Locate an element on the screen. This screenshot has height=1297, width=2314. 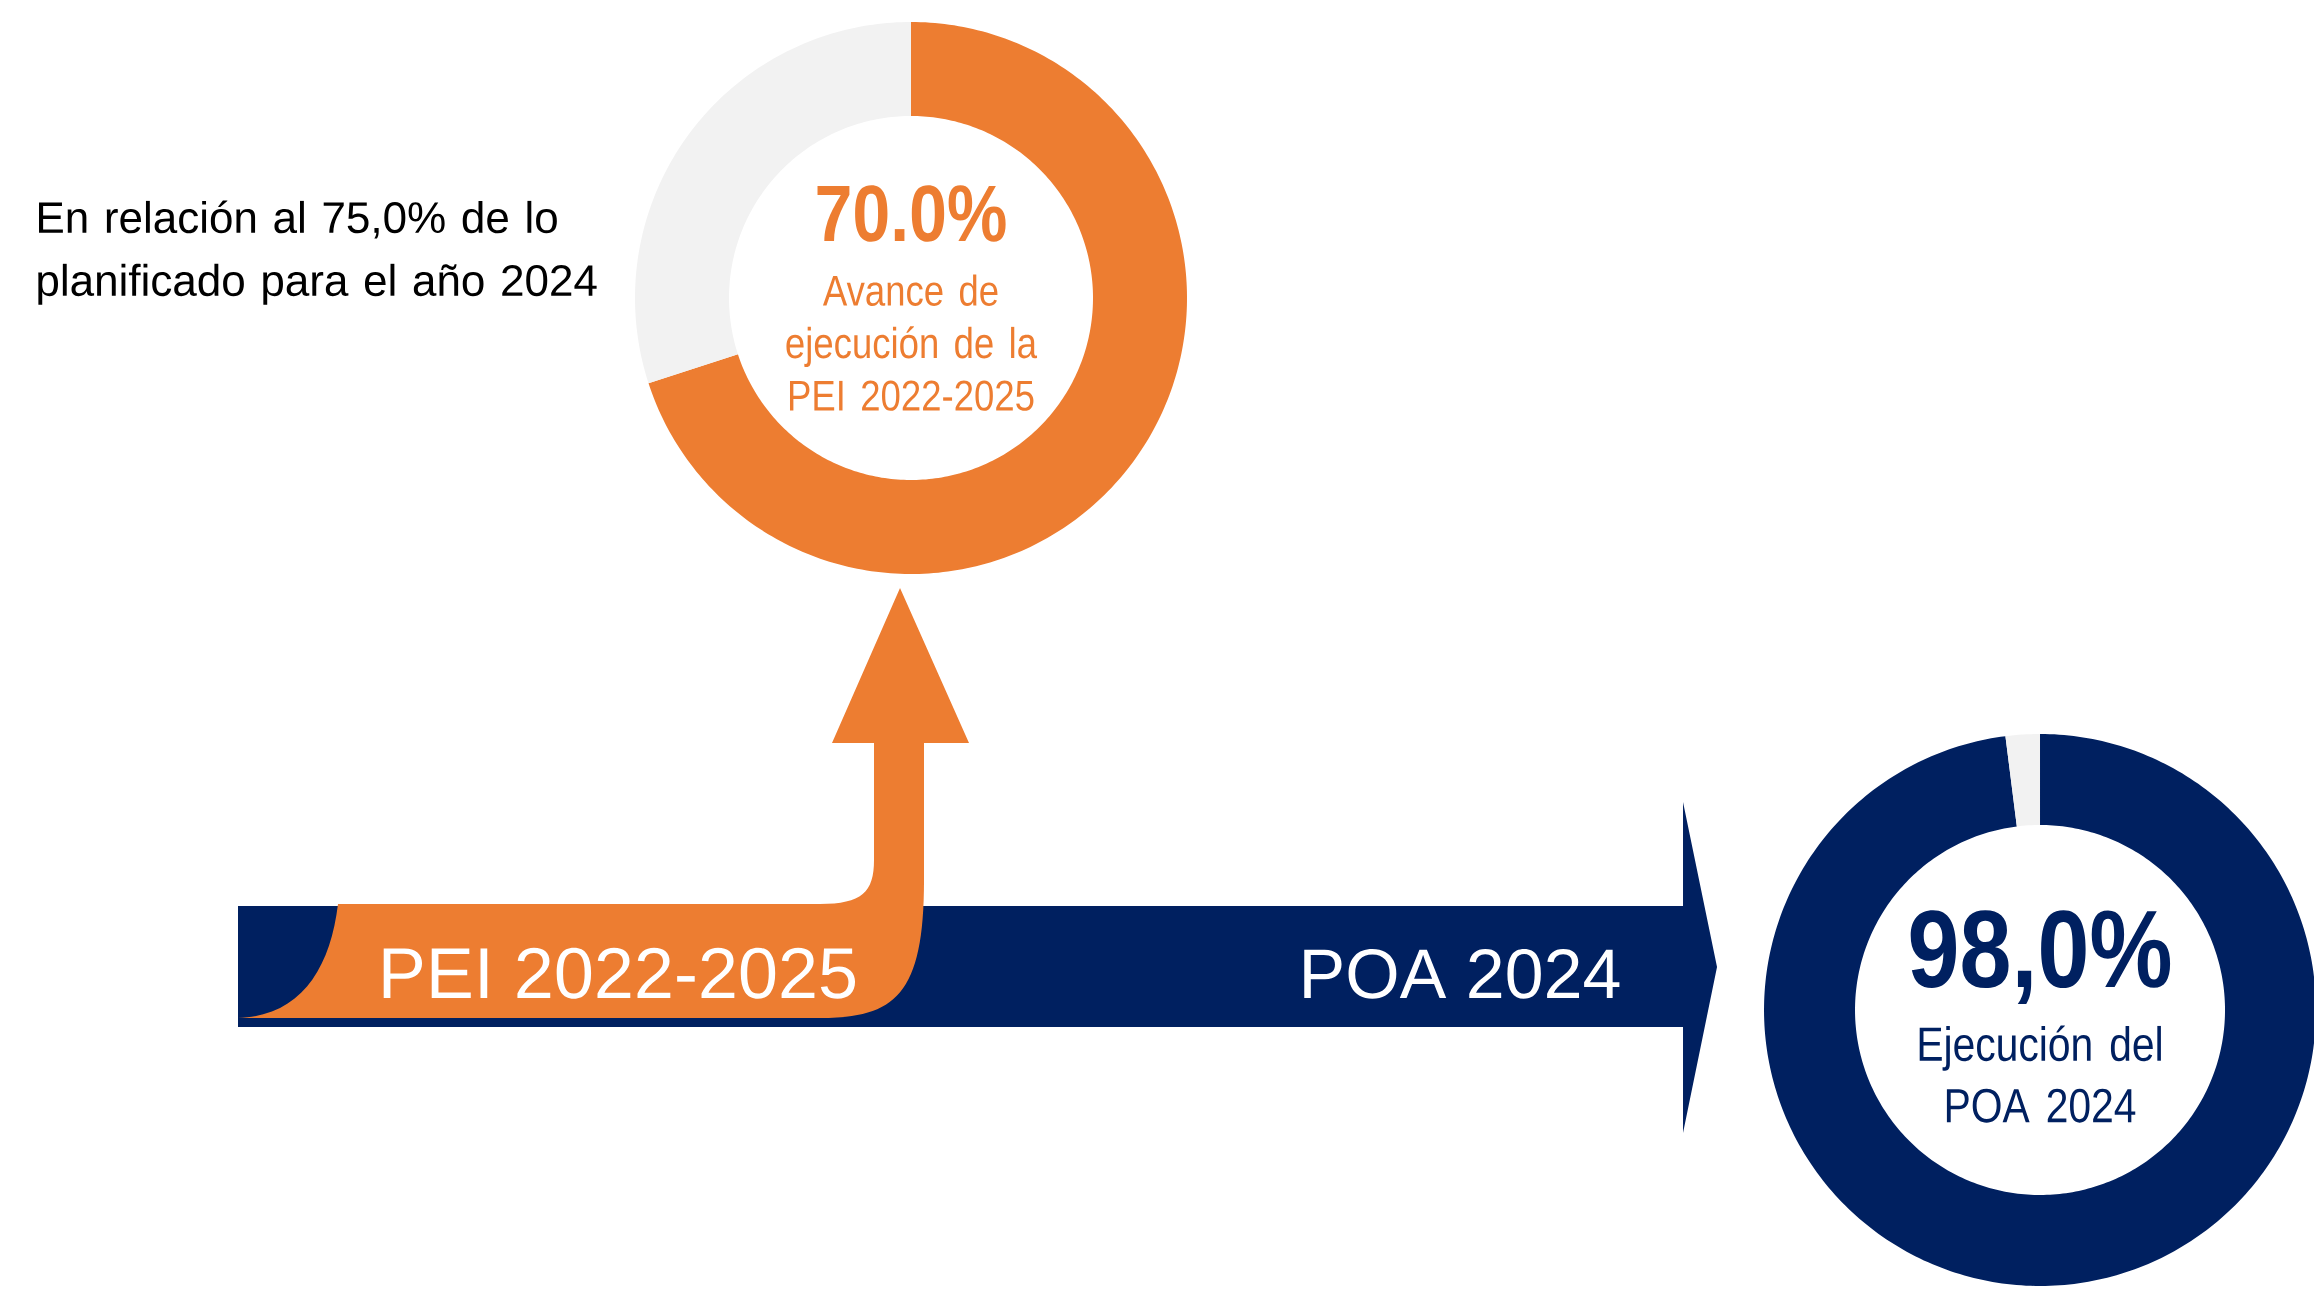
data-label: 98,0% is located at coordinates (2040, 957).